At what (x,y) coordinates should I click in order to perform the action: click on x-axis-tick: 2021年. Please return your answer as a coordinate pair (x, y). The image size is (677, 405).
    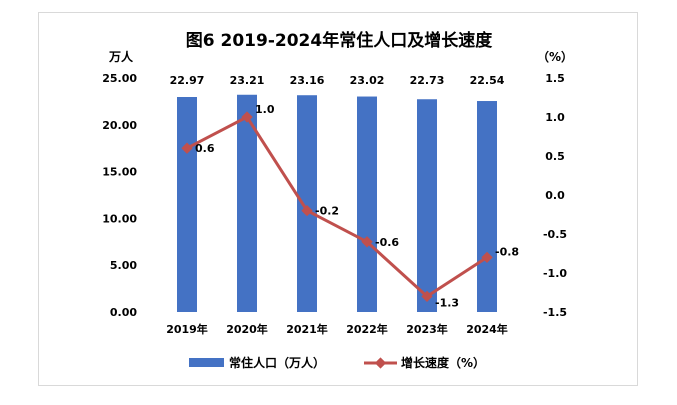
    Looking at the image, I should click on (307, 329).